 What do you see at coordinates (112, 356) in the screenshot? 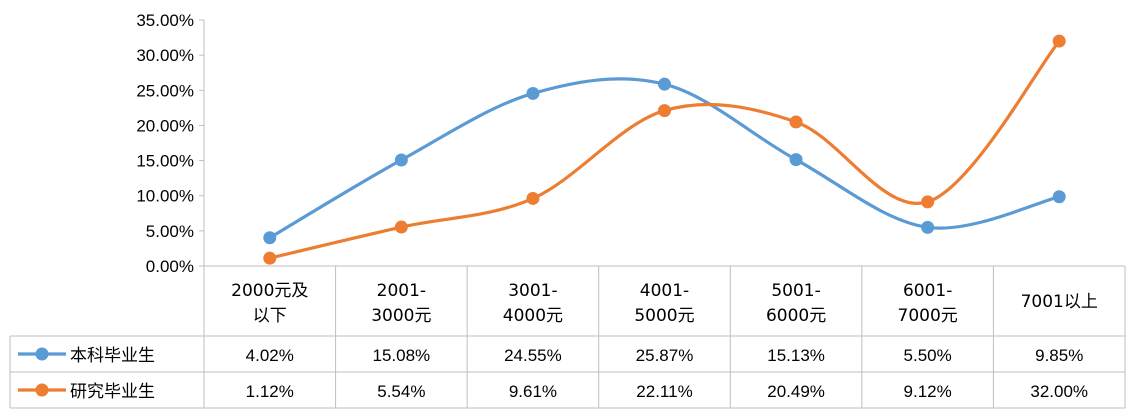
I see `legend-label: 本科毕业生` at bounding box center [112, 356].